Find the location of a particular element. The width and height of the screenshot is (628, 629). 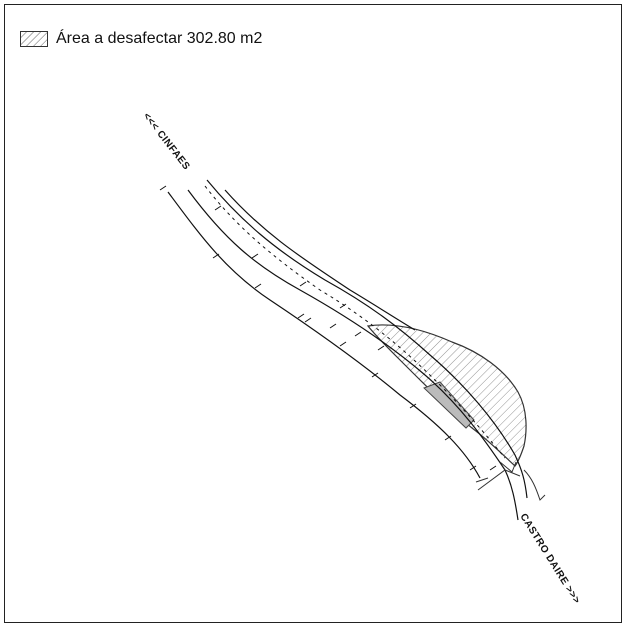

road-label-castro-daire: CASTRO DAIRE >>> is located at coordinates (549, 559).